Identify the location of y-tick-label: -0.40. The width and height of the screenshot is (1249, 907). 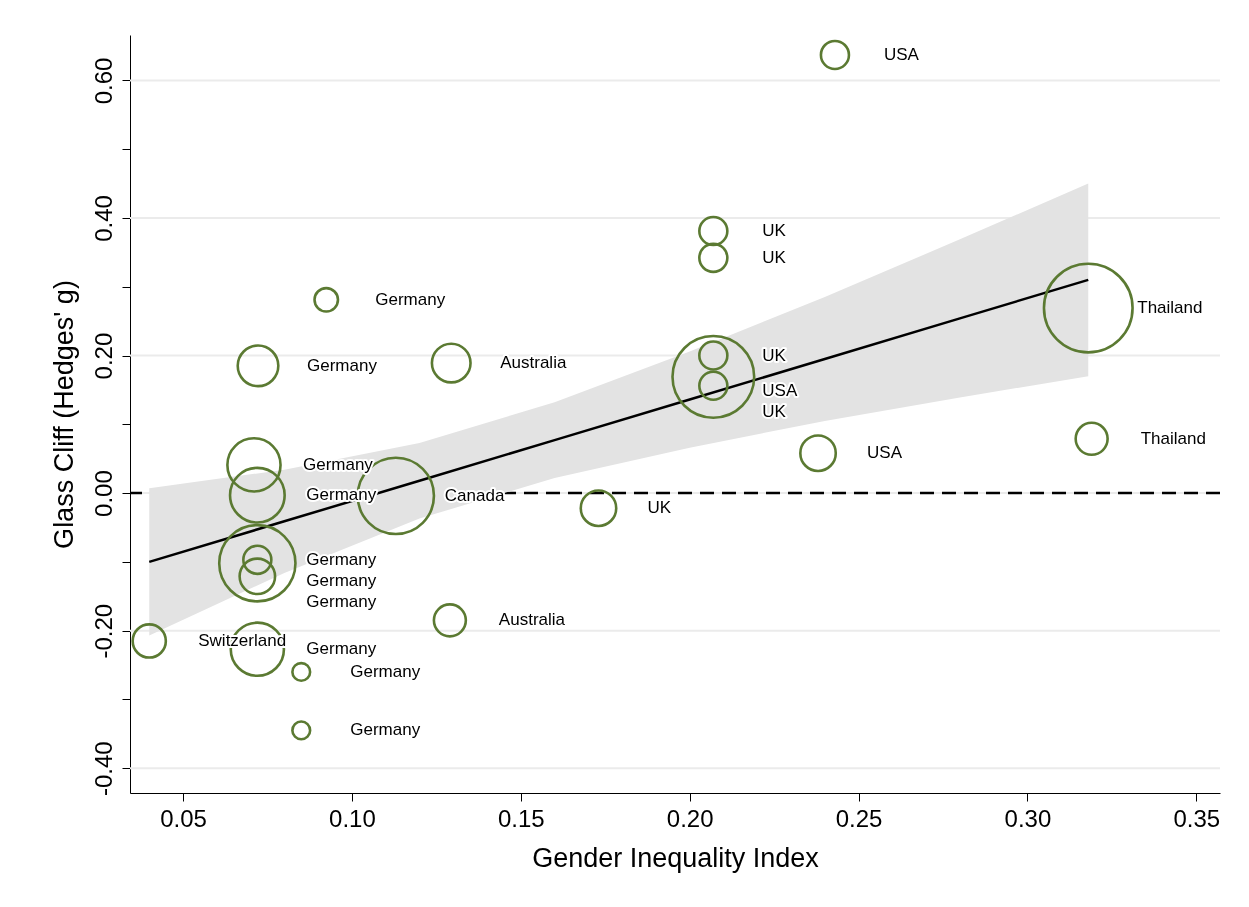
(103, 769).